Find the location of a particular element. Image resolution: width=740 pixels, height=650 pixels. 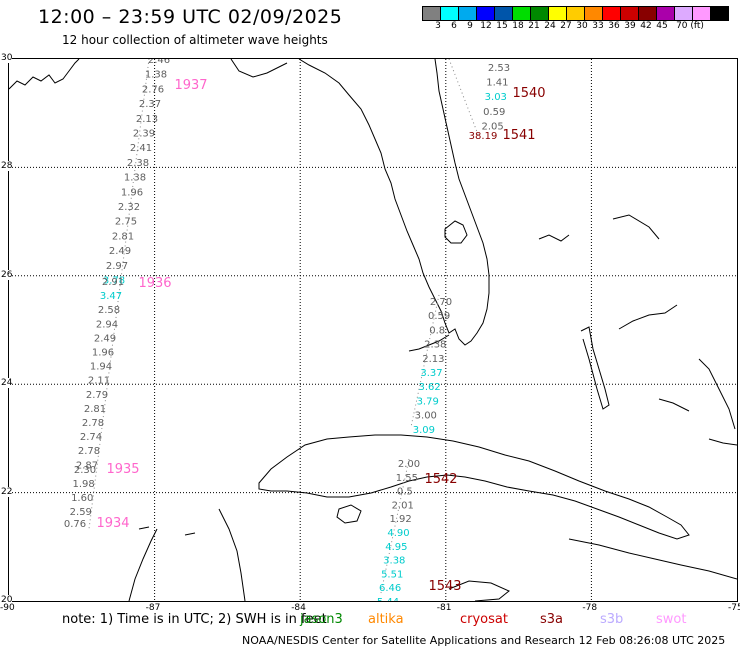

gulf-coast is located at coordinates (44, 74).